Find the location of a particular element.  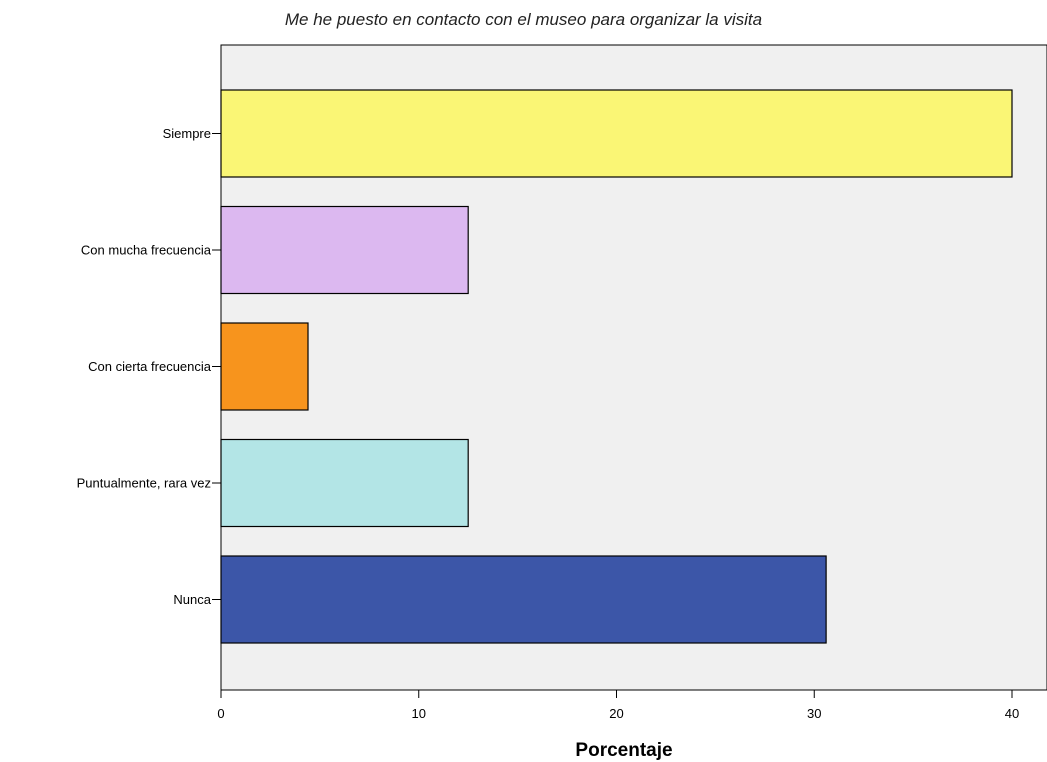

category-label: Siempre is located at coordinates (187, 133).